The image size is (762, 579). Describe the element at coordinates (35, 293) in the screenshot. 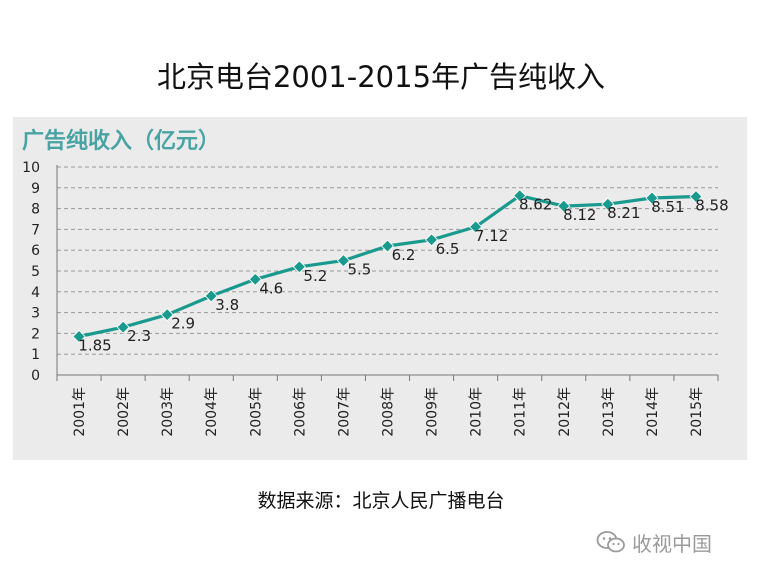

I see `y-tick-label: 4` at that location.